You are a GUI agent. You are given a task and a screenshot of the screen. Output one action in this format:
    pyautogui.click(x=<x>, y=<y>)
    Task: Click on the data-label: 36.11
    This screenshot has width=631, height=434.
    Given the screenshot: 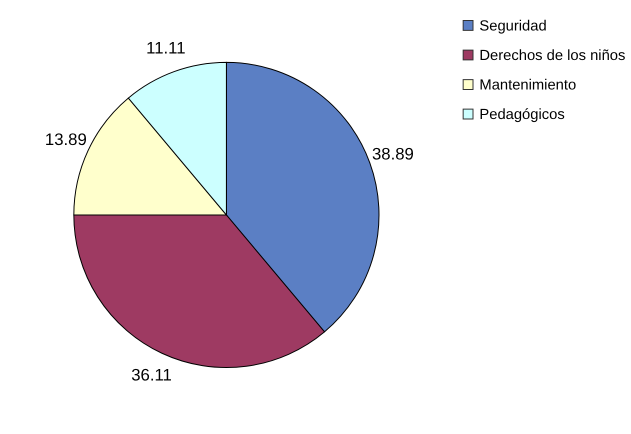 What is the action you would take?
    pyautogui.click(x=151, y=374)
    